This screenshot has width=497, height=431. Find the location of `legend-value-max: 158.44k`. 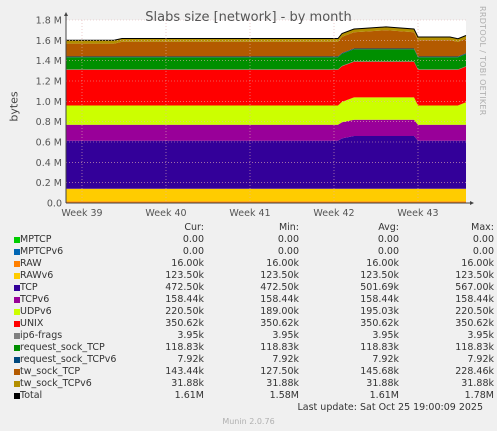

legend-value-max: 158.44k is located at coordinates (474, 299).